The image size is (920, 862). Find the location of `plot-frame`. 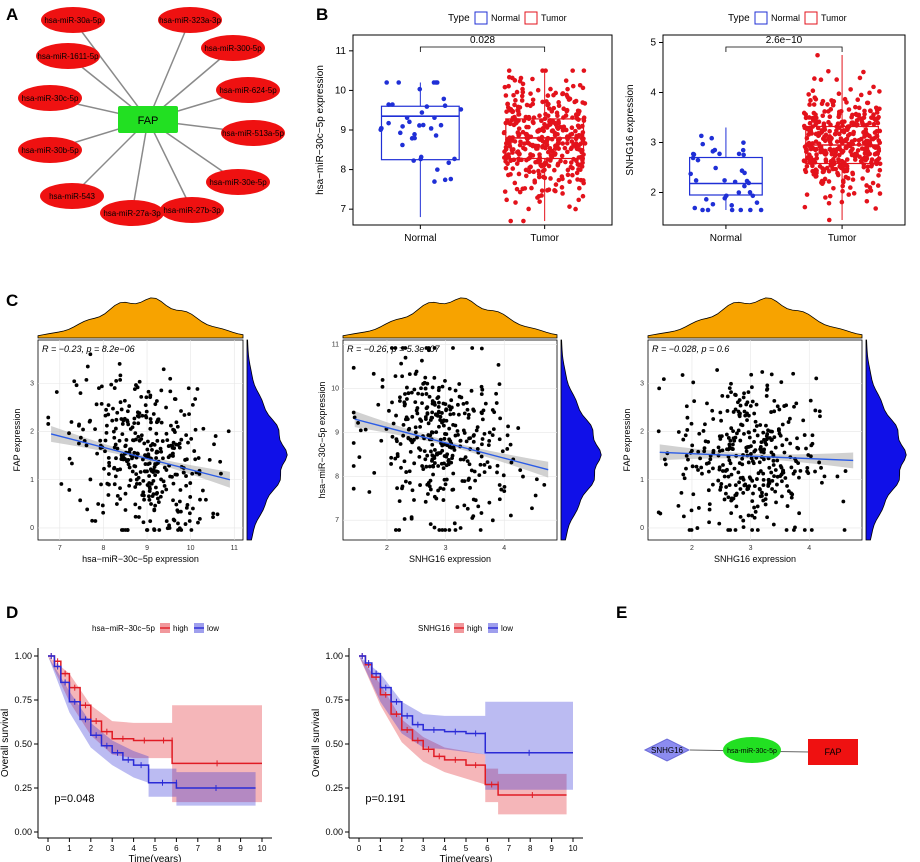

plot-frame is located at coordinates (784, 130).